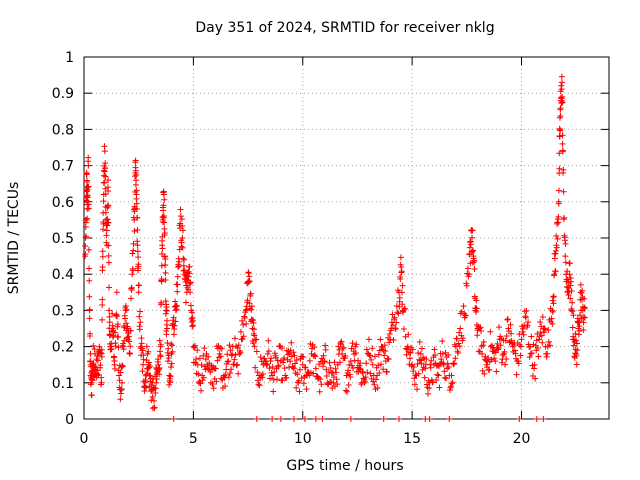  Describe the element at coordinates (536, 419) in the screenshot. I see `zero-point` at that location.